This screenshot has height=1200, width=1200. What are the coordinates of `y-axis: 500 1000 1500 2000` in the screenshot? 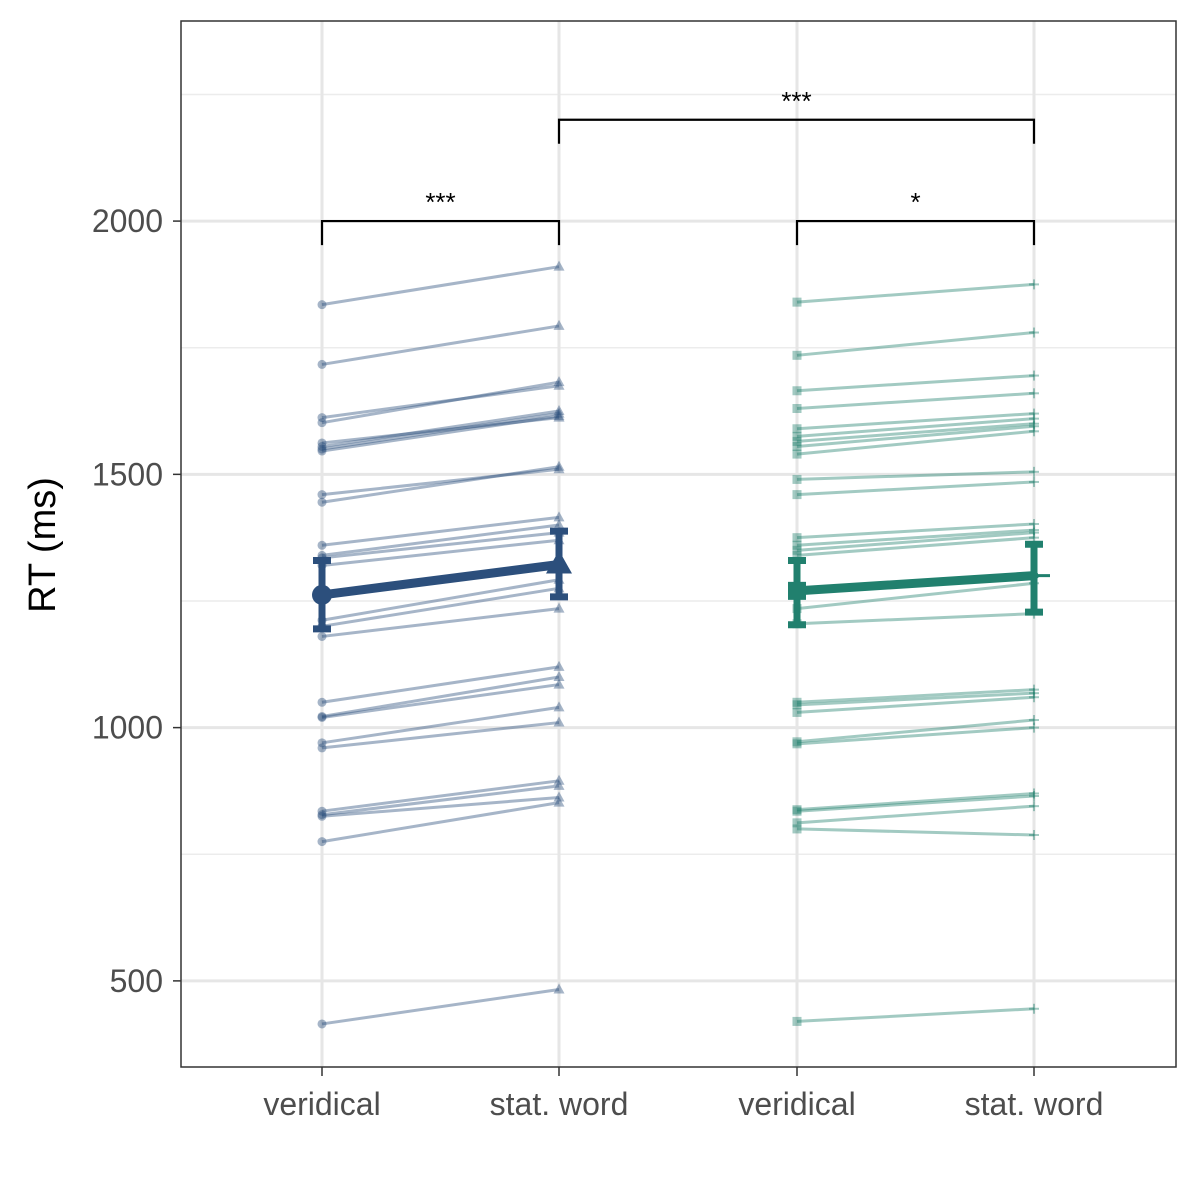 It's located at (136, 601).